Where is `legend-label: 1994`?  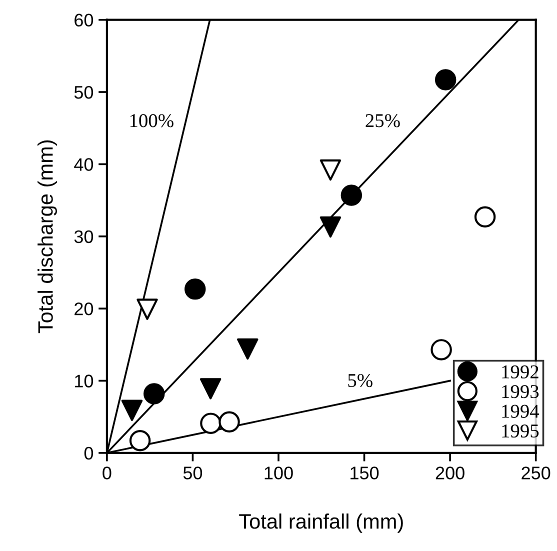 legend-label: 1994 is located at coordinates (521, 411).